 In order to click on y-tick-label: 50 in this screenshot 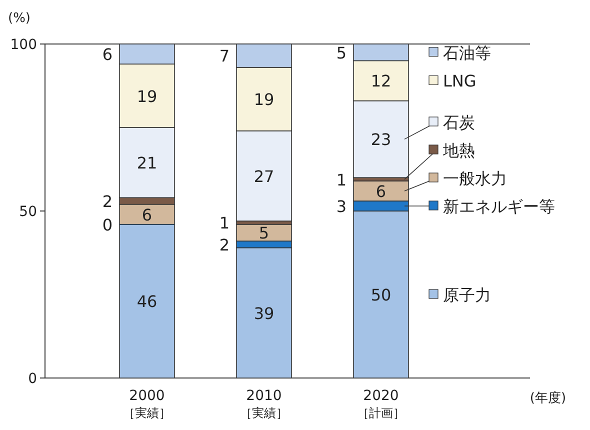, I will do `click(28, 212)`.